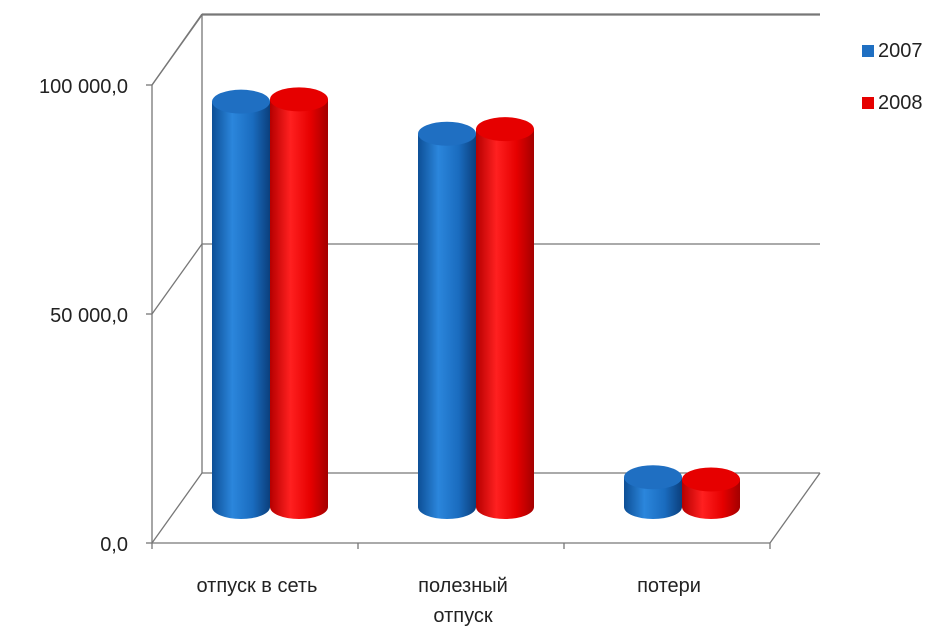  Describe the element at coordinates (669, 586) in the screenshot. I see `x-category-label: потери` at that location.